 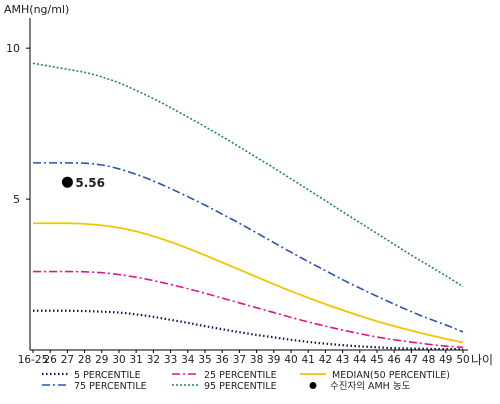 I want to click on x-tick-label: 42, so click(x=325, y=360).